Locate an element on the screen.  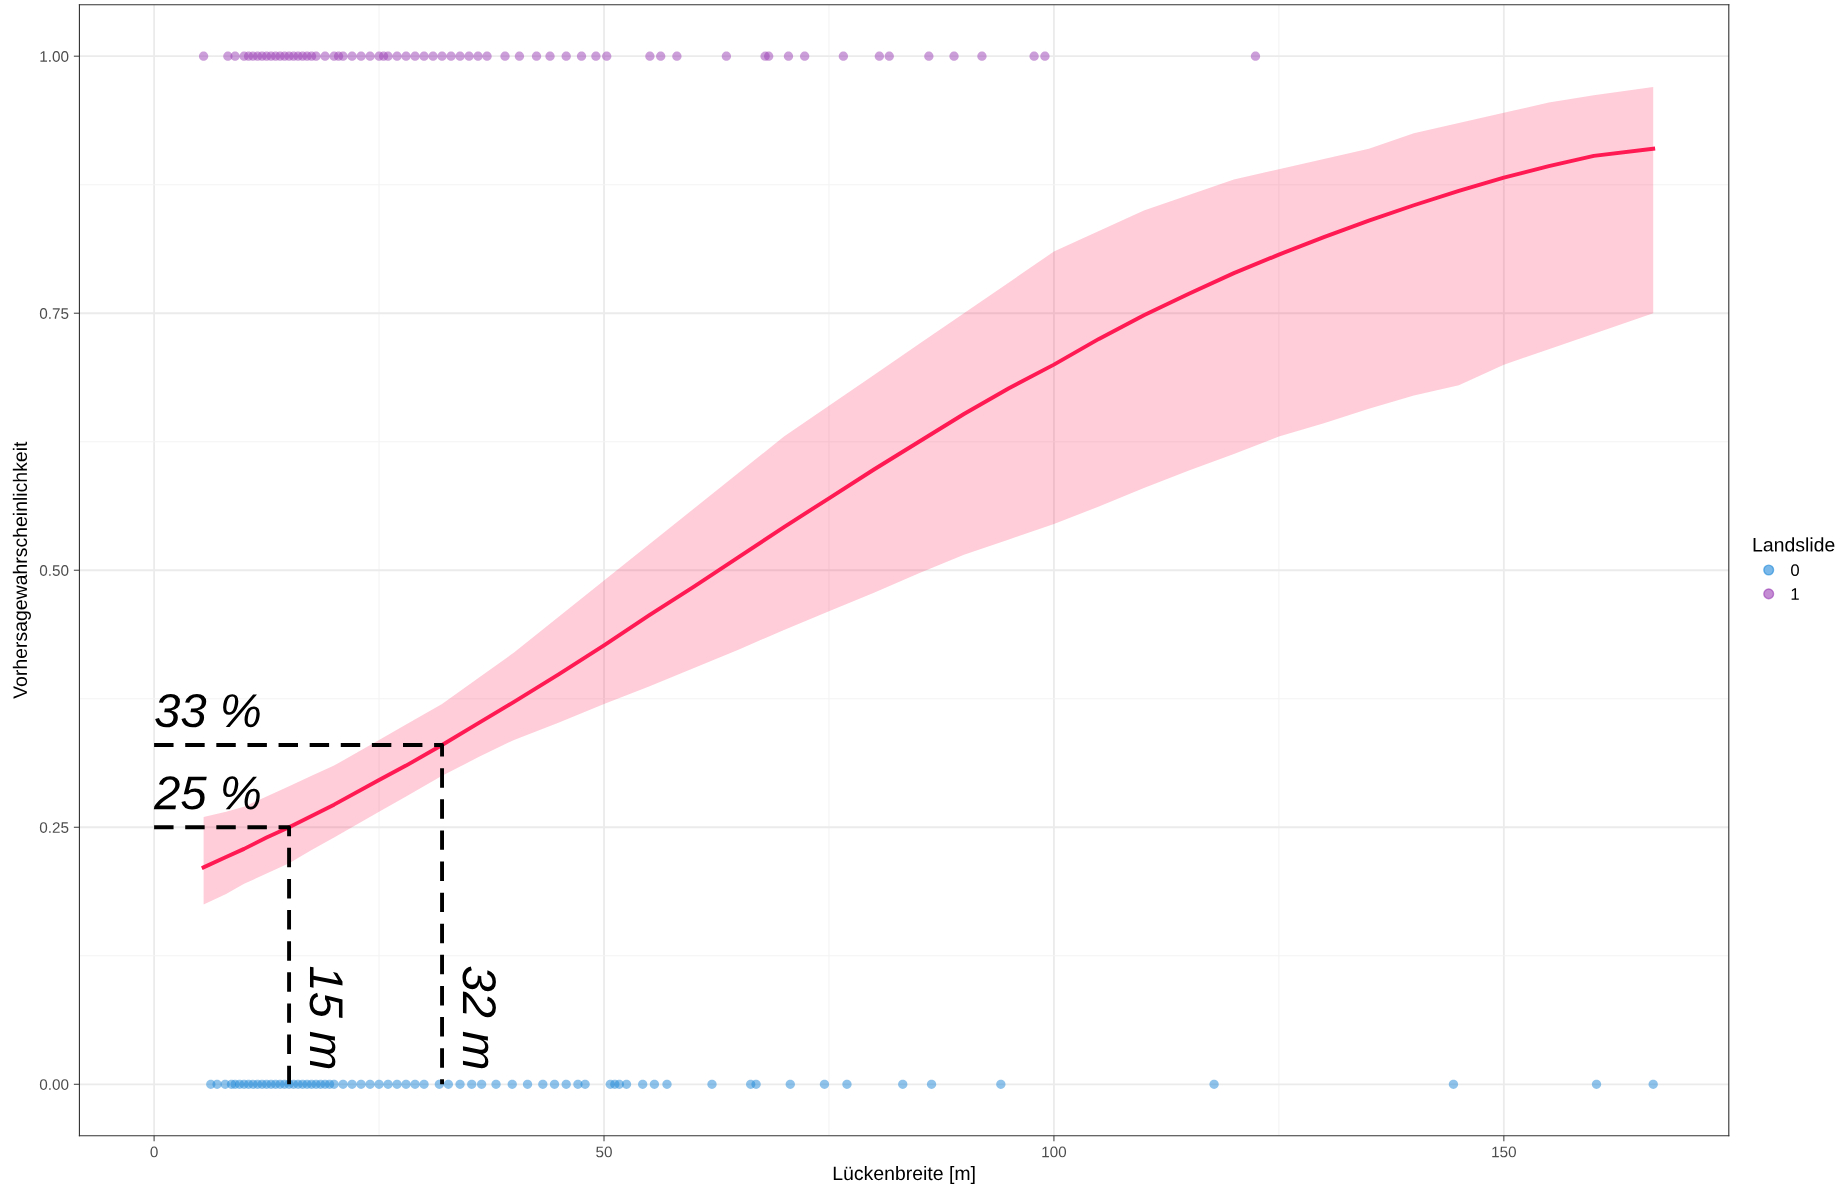
x-axis-title: Lückenbreite [m] is located at coordinates (904, 1175).